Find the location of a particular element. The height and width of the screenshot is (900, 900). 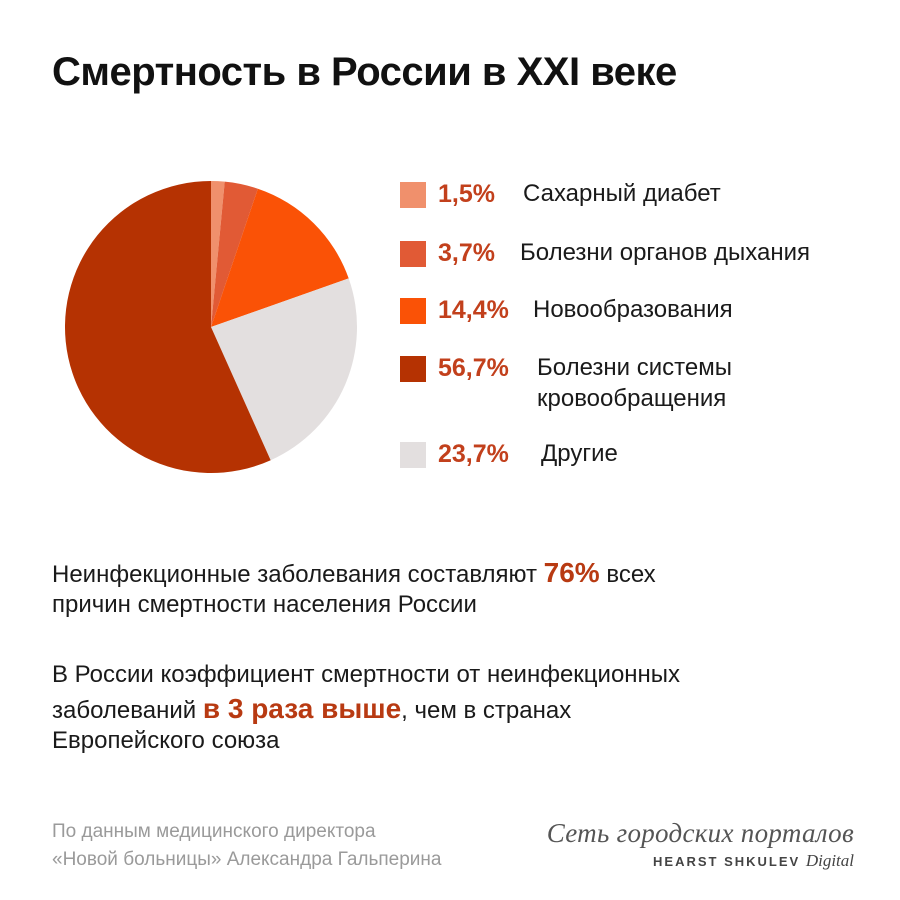

note-text: , чем в странах is located at coordinates (486, 710).